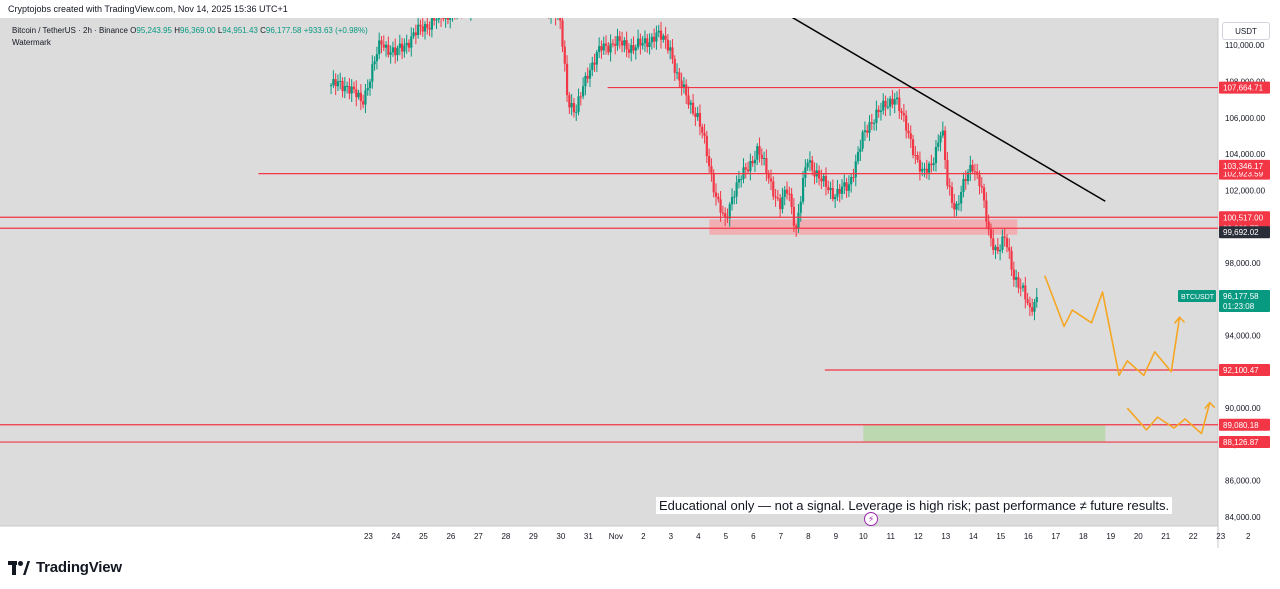 This screenshot has height=589, width=1280. Describe the element at coordinates (19, 567) in the screenshot. I see `tradingview-logo-icon` at that location.